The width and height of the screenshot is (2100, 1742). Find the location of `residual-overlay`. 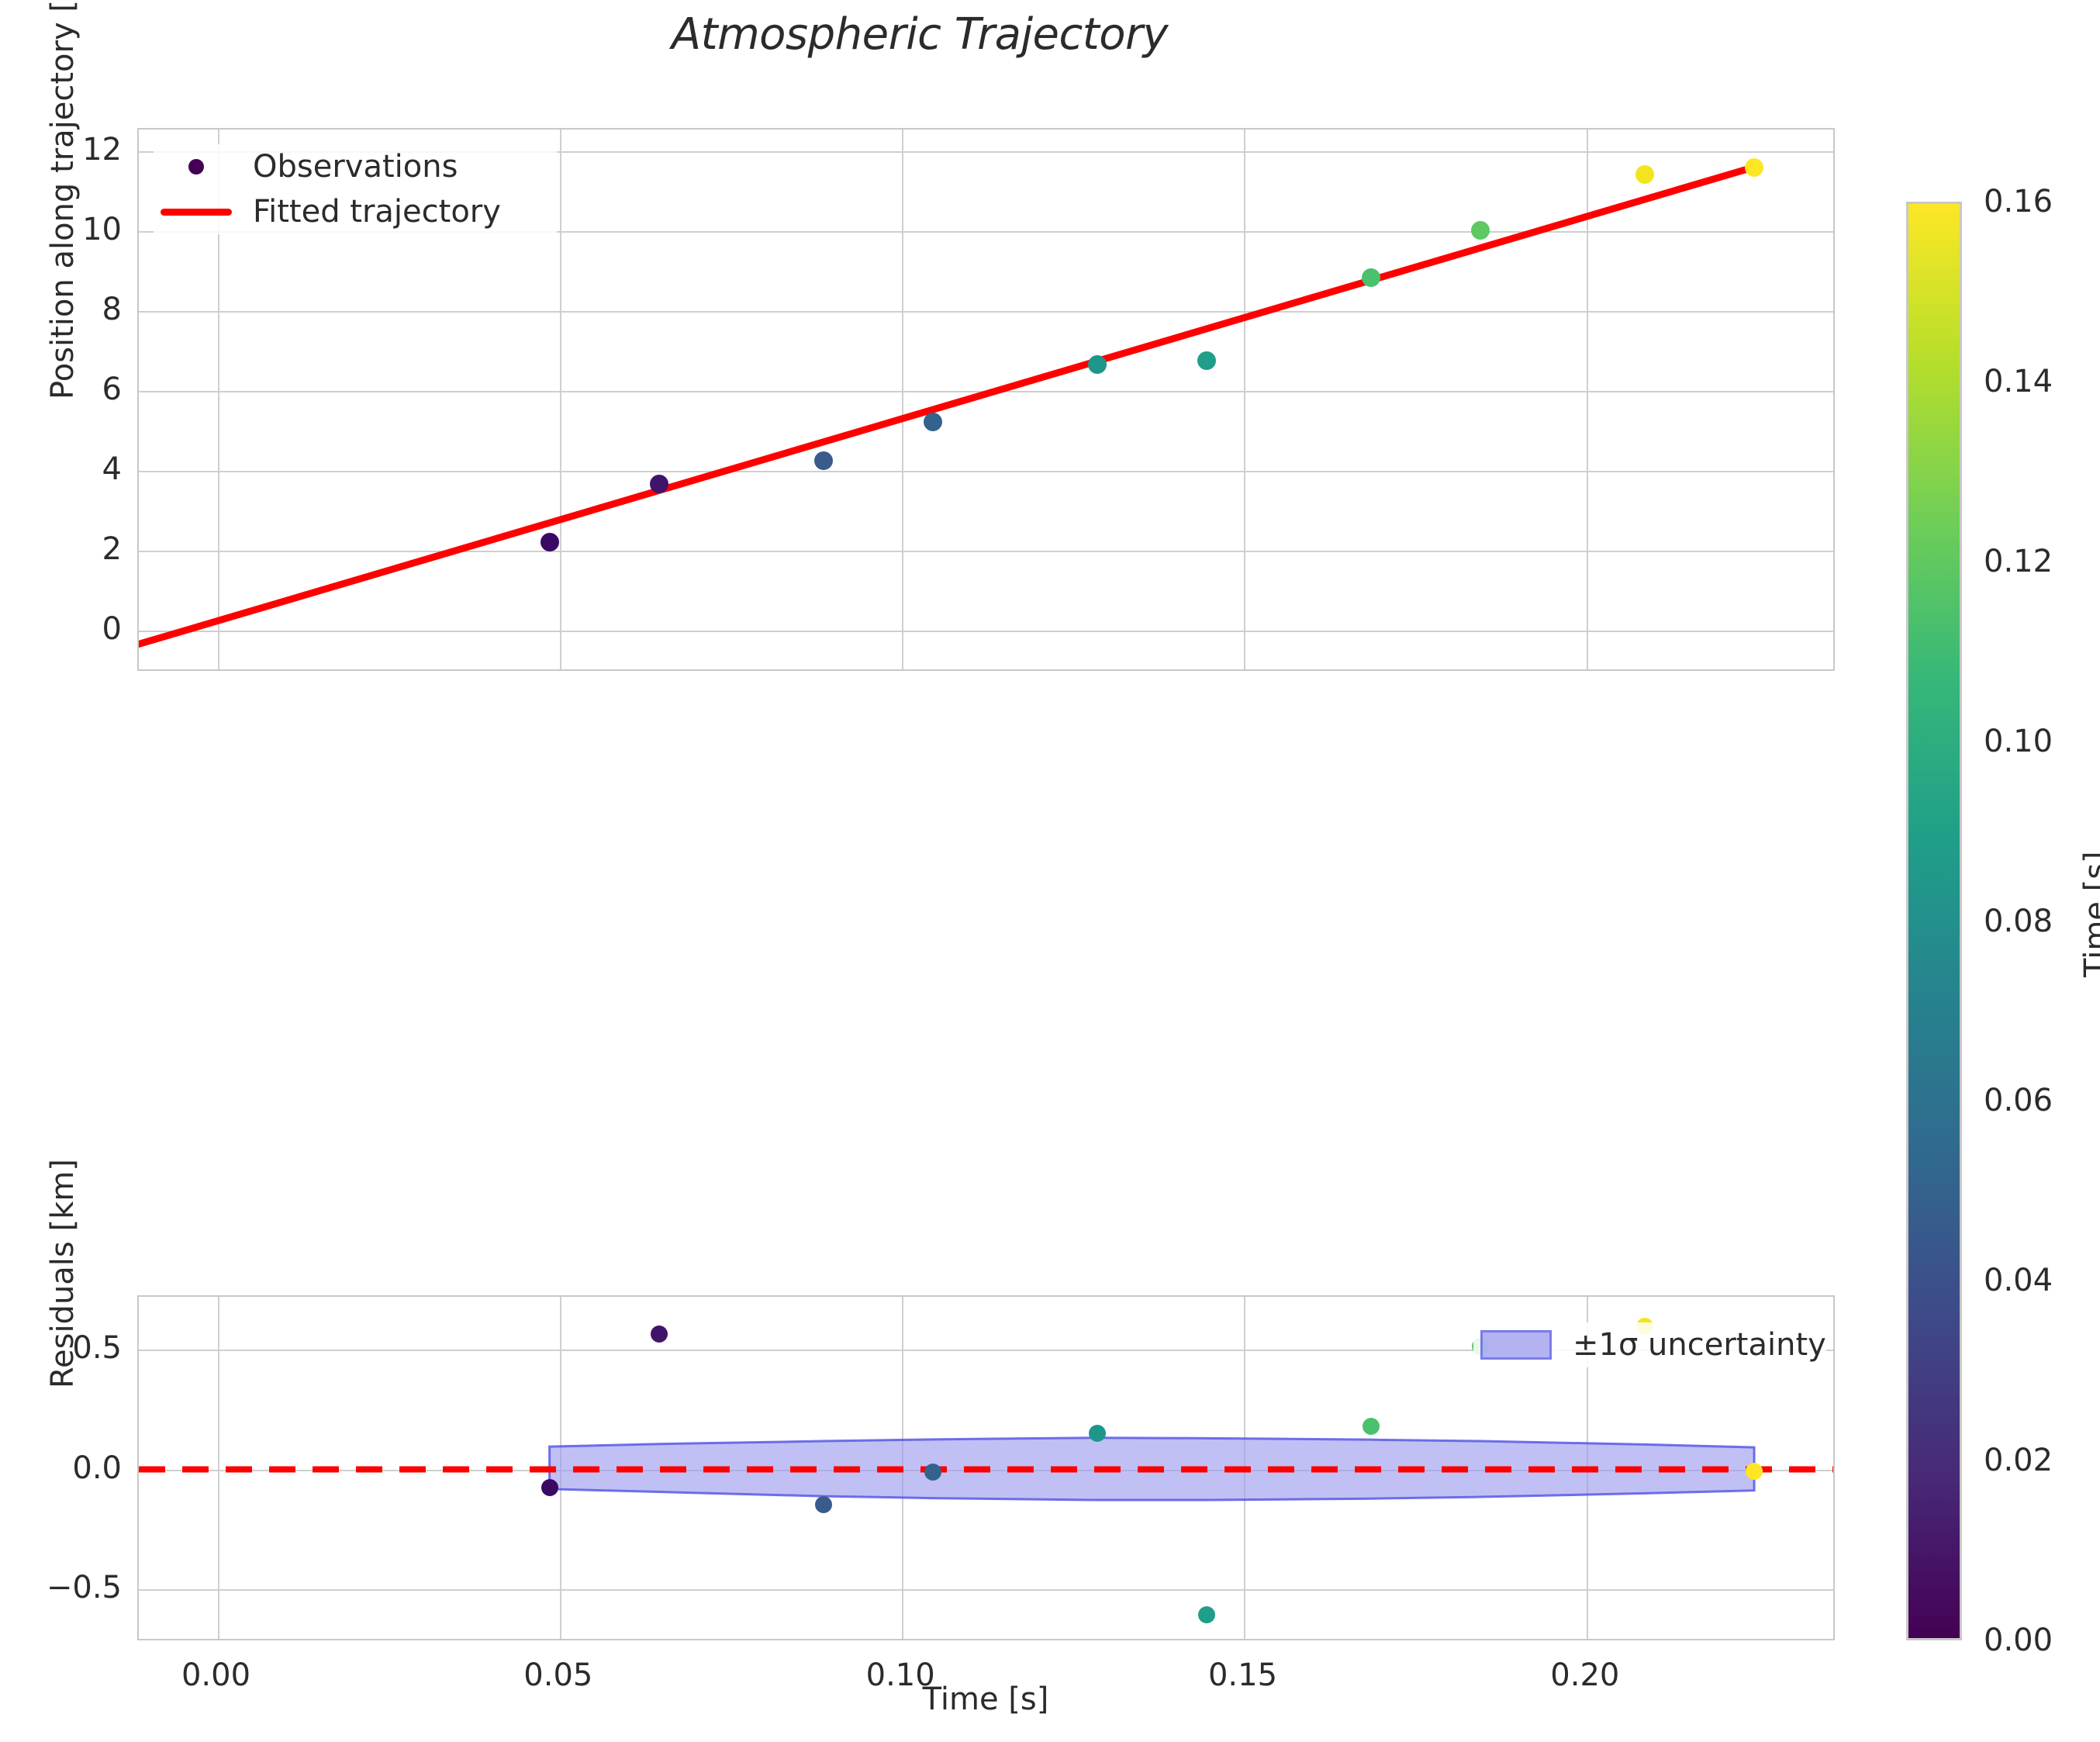

residual-overlay is located at coordinates (986, 1469).